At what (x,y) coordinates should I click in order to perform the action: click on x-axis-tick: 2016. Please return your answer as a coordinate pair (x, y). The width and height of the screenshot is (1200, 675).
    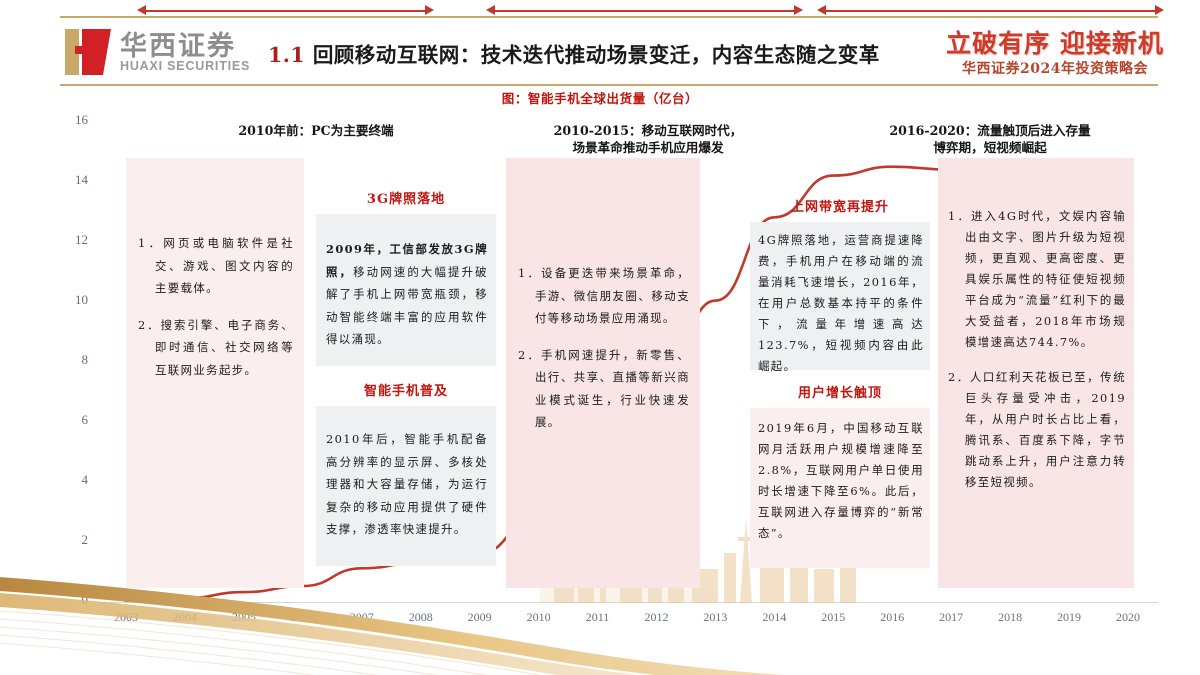
    Looking at the image, I should click on (892, 617).